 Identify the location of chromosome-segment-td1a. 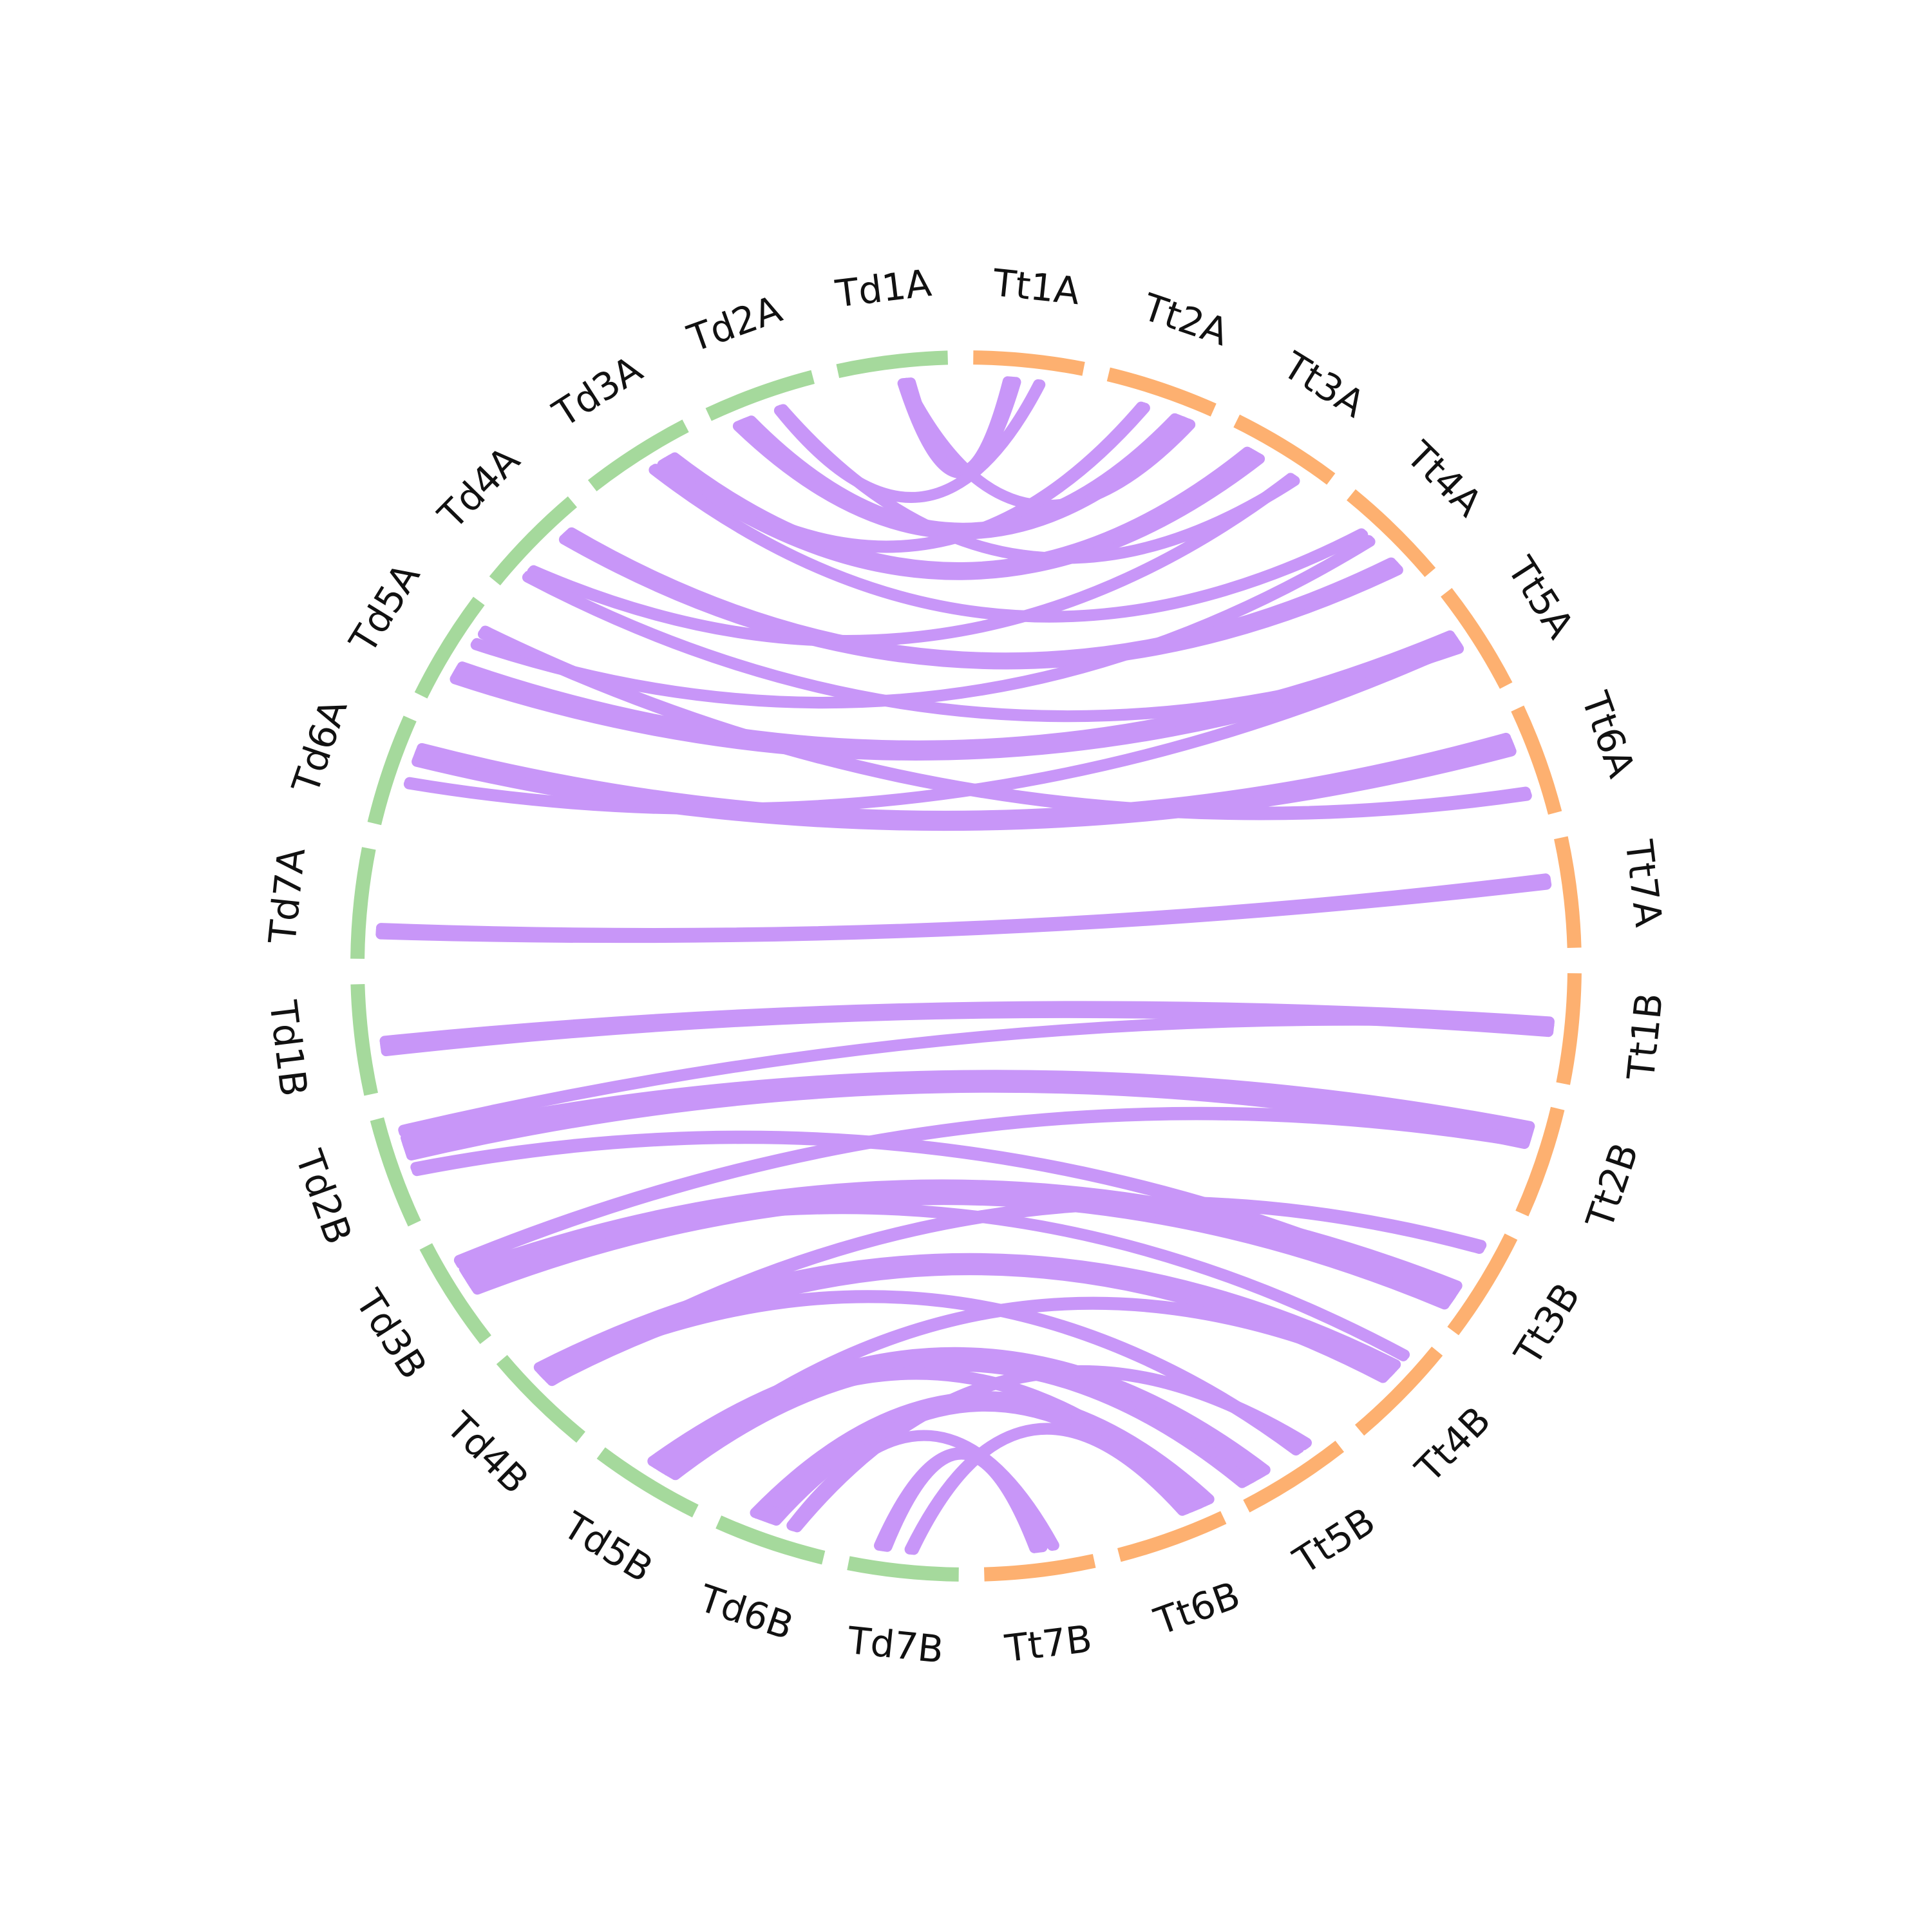
(892, 364).